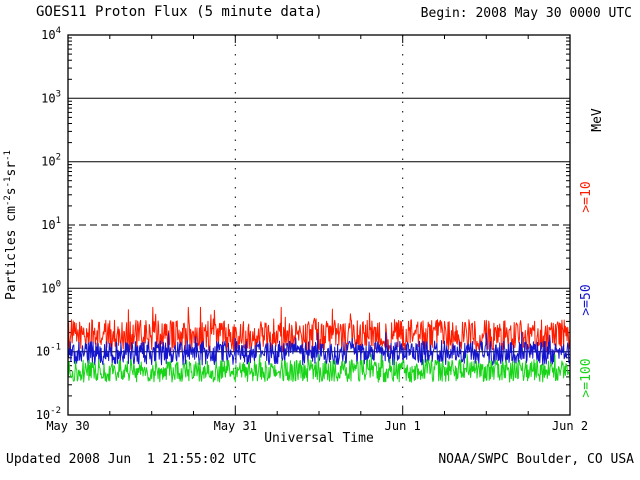 The width and height of the screenshot is (640, 480). Describe the element at coordinates (51, 161) in the screenshot. I see `y-tick-label: 10²` at that location.